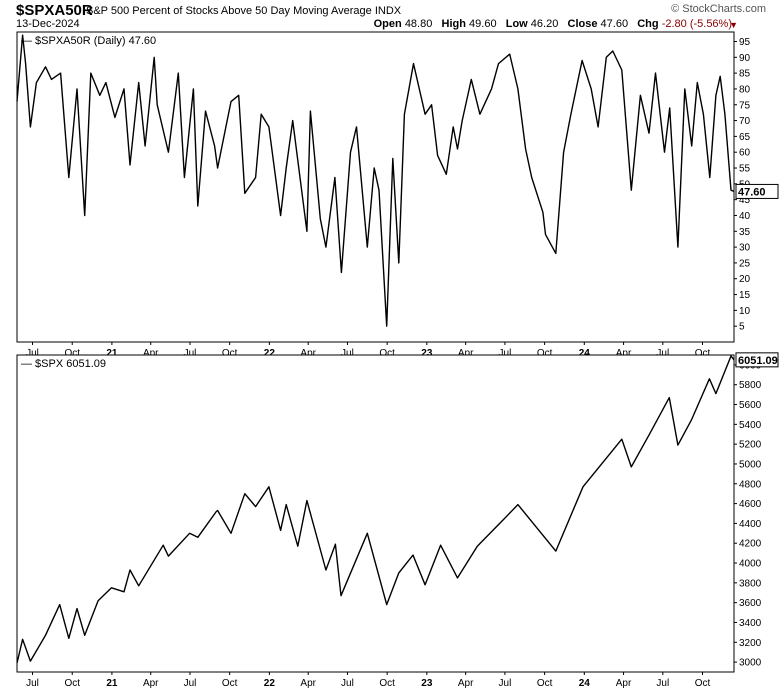 This screenshot has width=780, height=690. What do you see at coordinates (745, 295) in the screenshot?
I see `y-tick-label-top: 15` at bounding box center [745, 295].